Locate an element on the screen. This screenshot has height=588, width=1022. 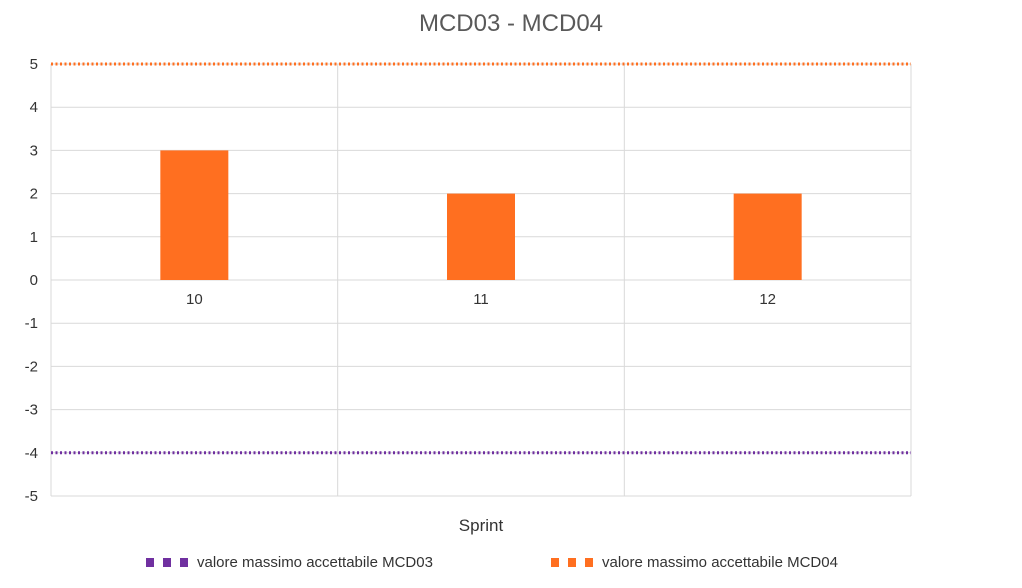
y-tick-label: -2 is located at coordinates (31, 366).